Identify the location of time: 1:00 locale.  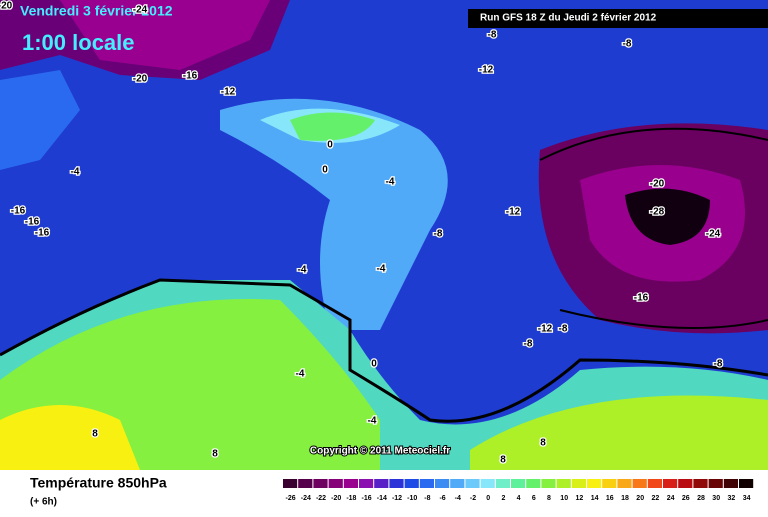
(78, 42).